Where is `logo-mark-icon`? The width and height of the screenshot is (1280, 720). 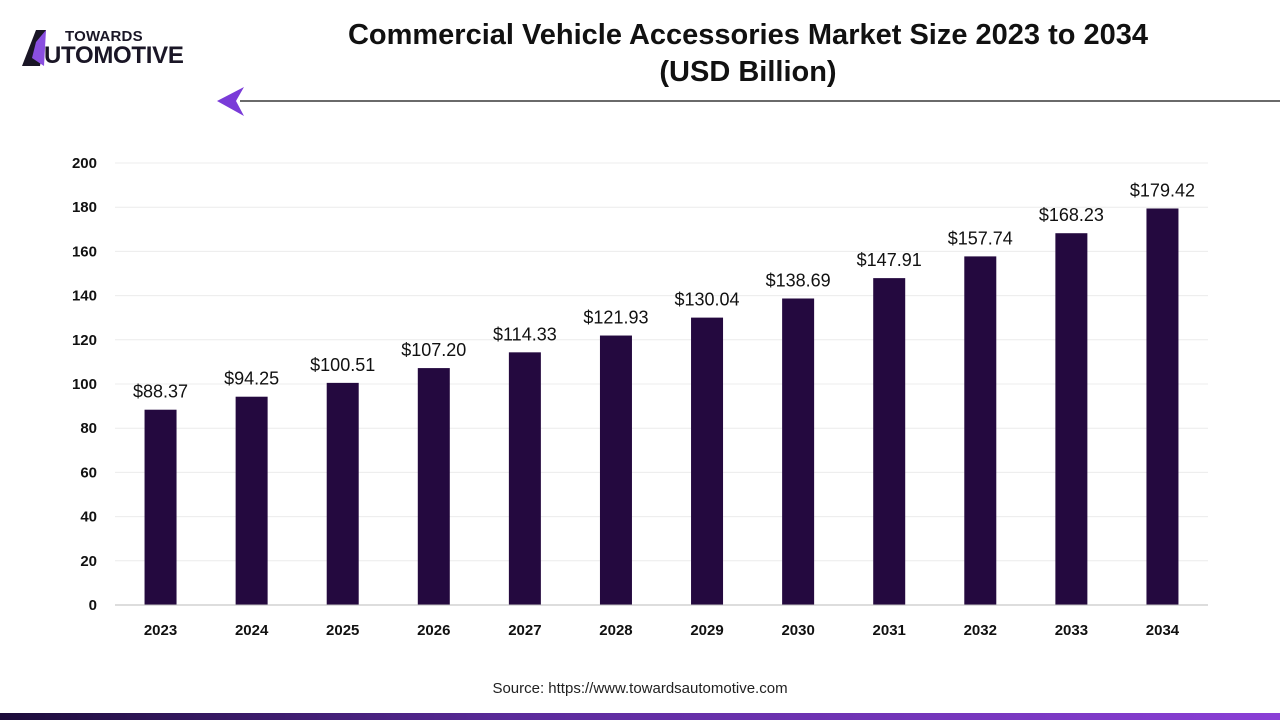
logo-mark-icon is located at coordinates (34, 48).